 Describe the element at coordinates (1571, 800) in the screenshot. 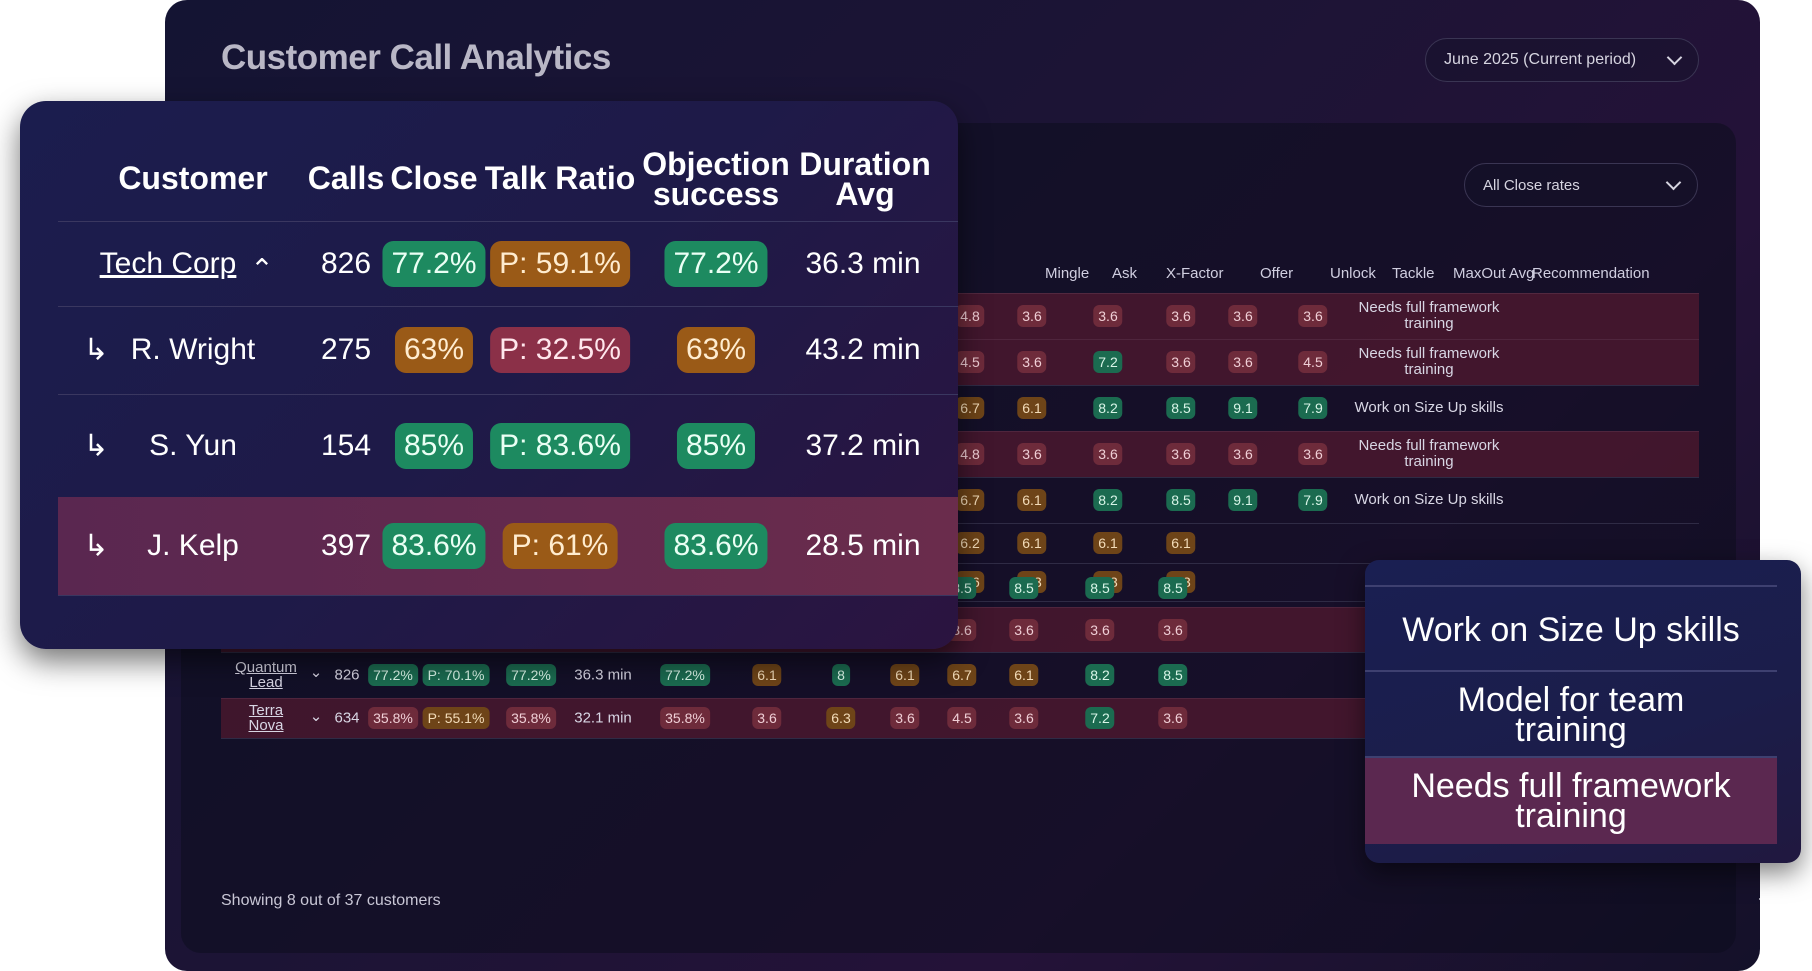

I see `recommendation-item: Needs full framework training` at that location.